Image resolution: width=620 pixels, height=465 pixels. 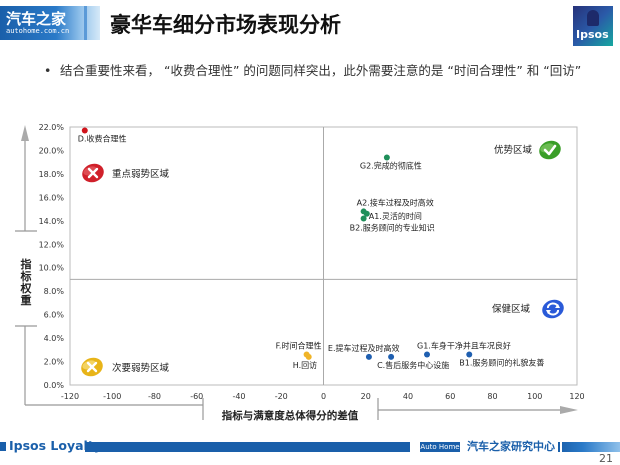 I want to click on data-point-label: E.提车过程及时高效, so click(x=364, y=348).